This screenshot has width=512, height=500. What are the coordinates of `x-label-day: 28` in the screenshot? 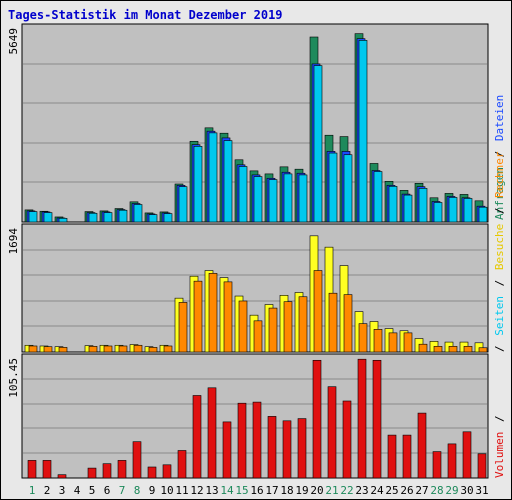 It's located at (436, 490).